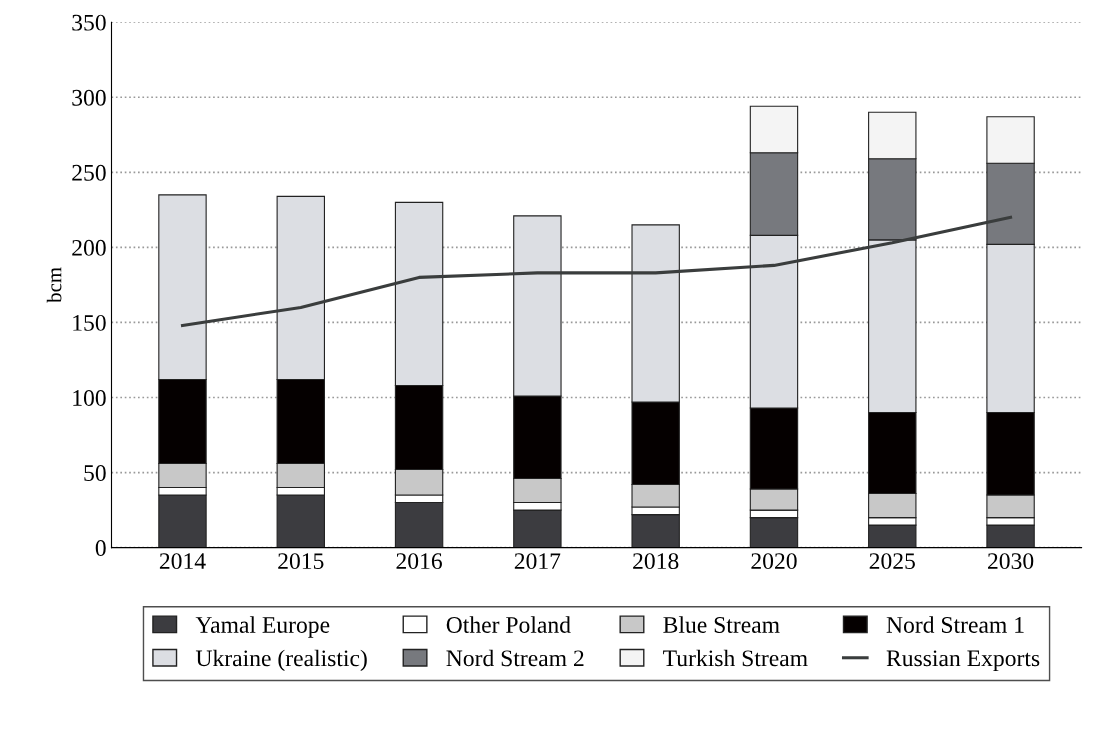 The width and height of the screenshot is (1115, 740). What do you see at coordinates (596, 271) in the screenshot?
I see `line-series` at bounding box center [596, 271].